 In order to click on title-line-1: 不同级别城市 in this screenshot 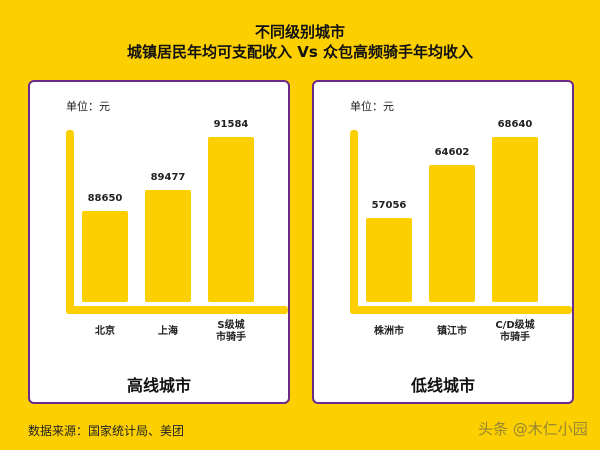, I will do `click(299, 32)`.